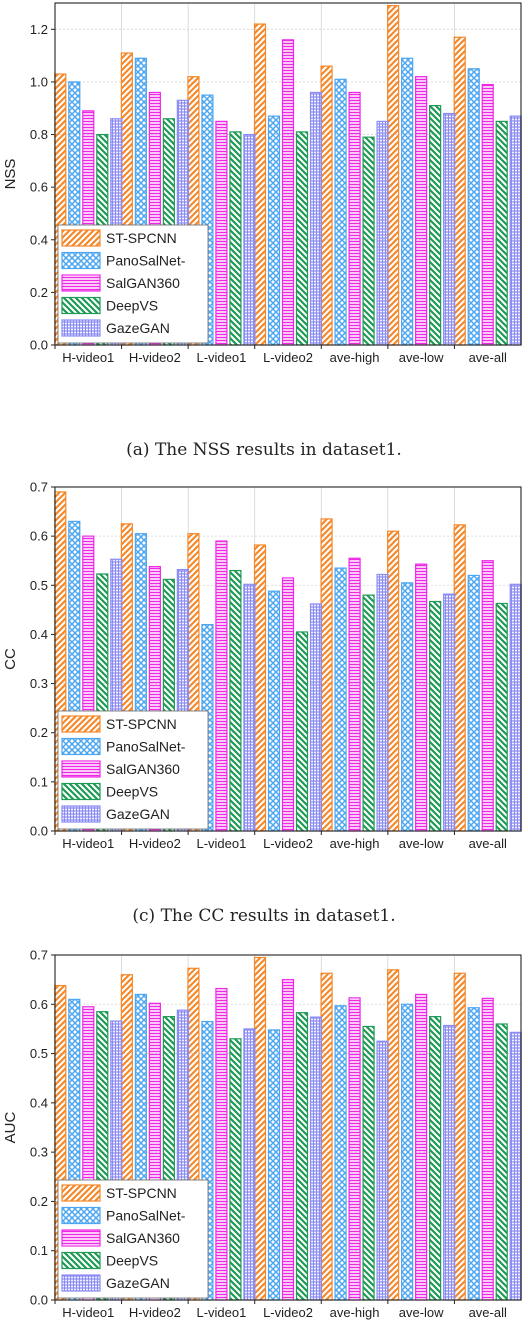 This screenshot has width=528, height=1326. I want to click on caption-nss: (a) The NSS results in dataset1., so click(264, 450).